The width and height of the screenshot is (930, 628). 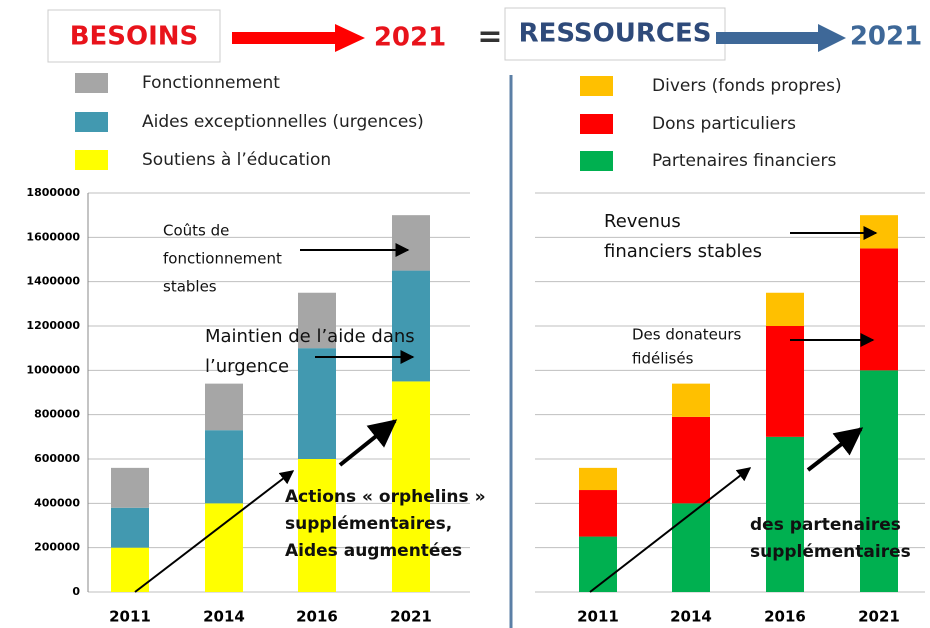 What do you see at coordinates (385, 497) in the screenshot?
I see `annotation: Actions « orphelins »` at bounding box center [385, 497].